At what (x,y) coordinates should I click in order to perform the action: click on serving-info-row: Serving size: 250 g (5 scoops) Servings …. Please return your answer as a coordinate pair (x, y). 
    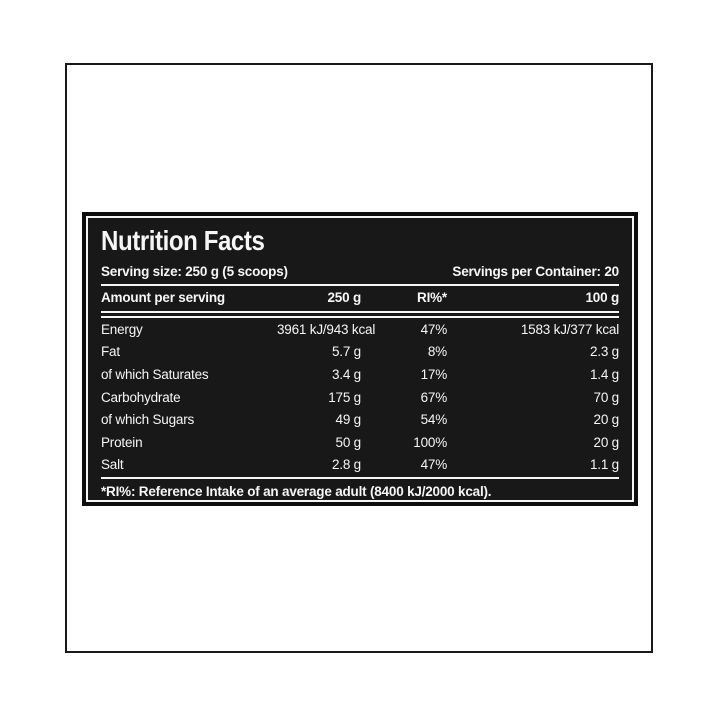
    Looking at the image, I should click on (360, 272).